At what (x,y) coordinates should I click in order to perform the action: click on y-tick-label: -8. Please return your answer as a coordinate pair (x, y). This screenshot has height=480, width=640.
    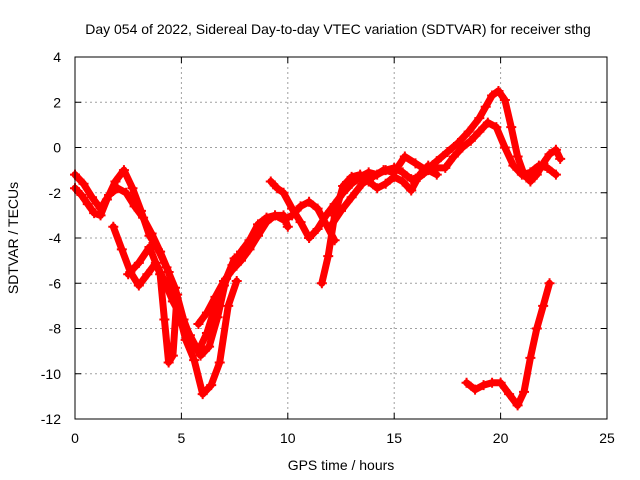
    Looking at the image, I should click on (55, 329).